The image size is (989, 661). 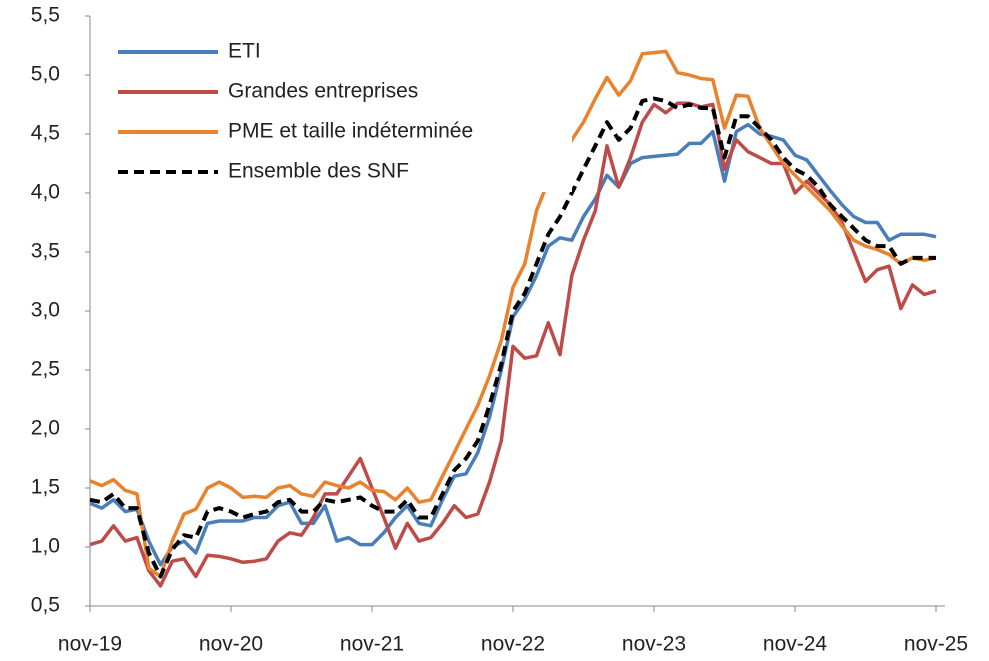 I want to click on x-tick-label: nov-24, so click(x=795, y=644).